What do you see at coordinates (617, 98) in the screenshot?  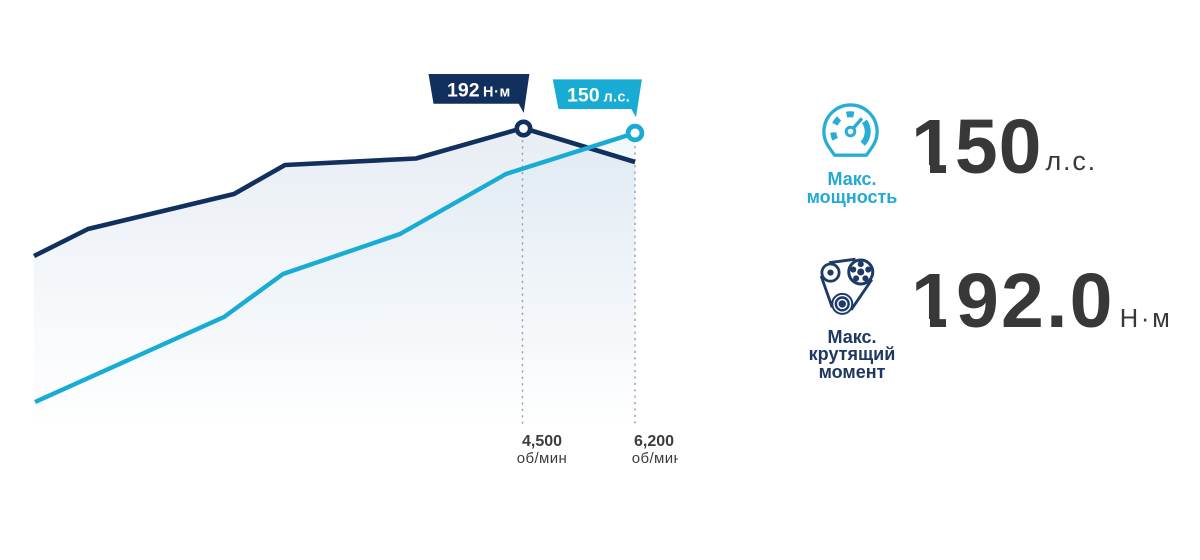 I see `svg-text: л.с.` at bounding box center [617, 98].